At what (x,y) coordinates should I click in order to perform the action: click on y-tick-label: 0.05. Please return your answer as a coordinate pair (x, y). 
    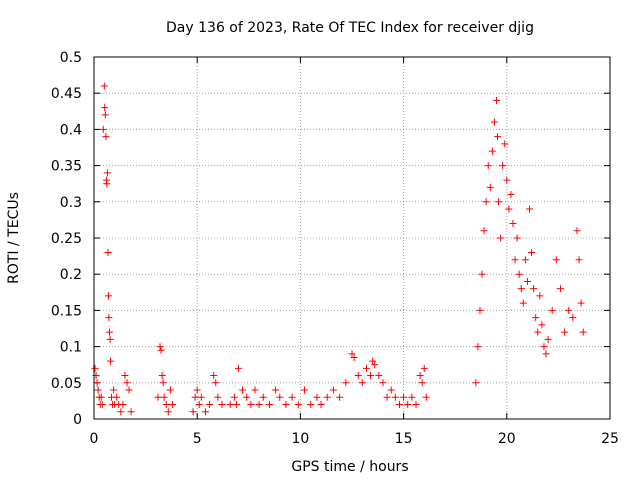
    Looking at the image, I should click on (66, 384).